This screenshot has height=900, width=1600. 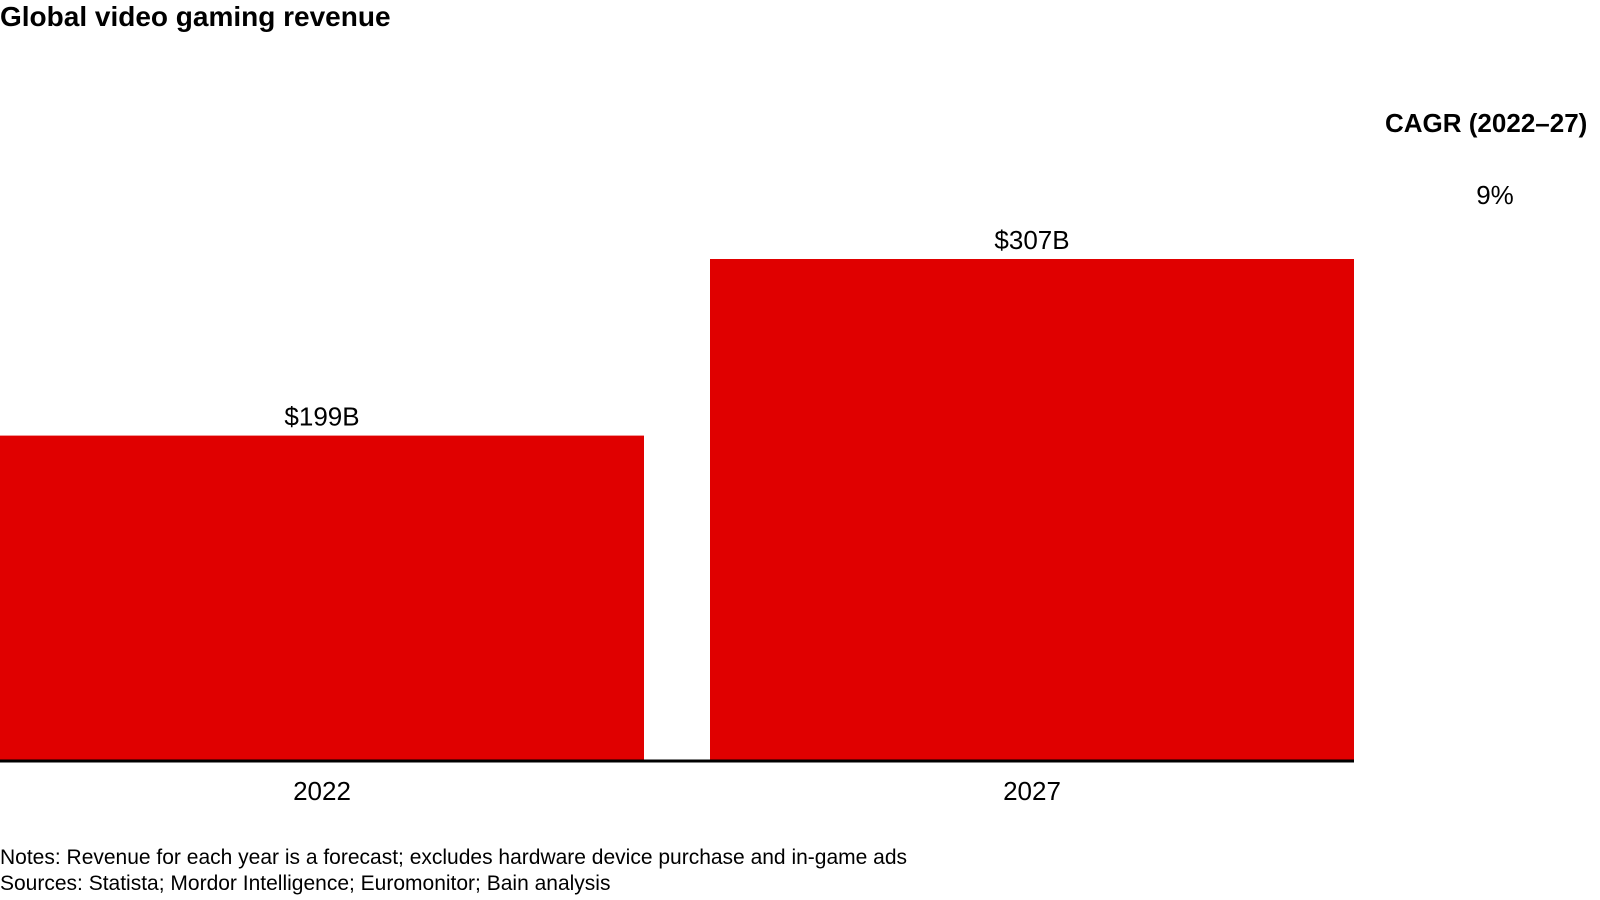 I want to click on cagr-header: CAGR (2022–27), so click(x=1486, y=123).